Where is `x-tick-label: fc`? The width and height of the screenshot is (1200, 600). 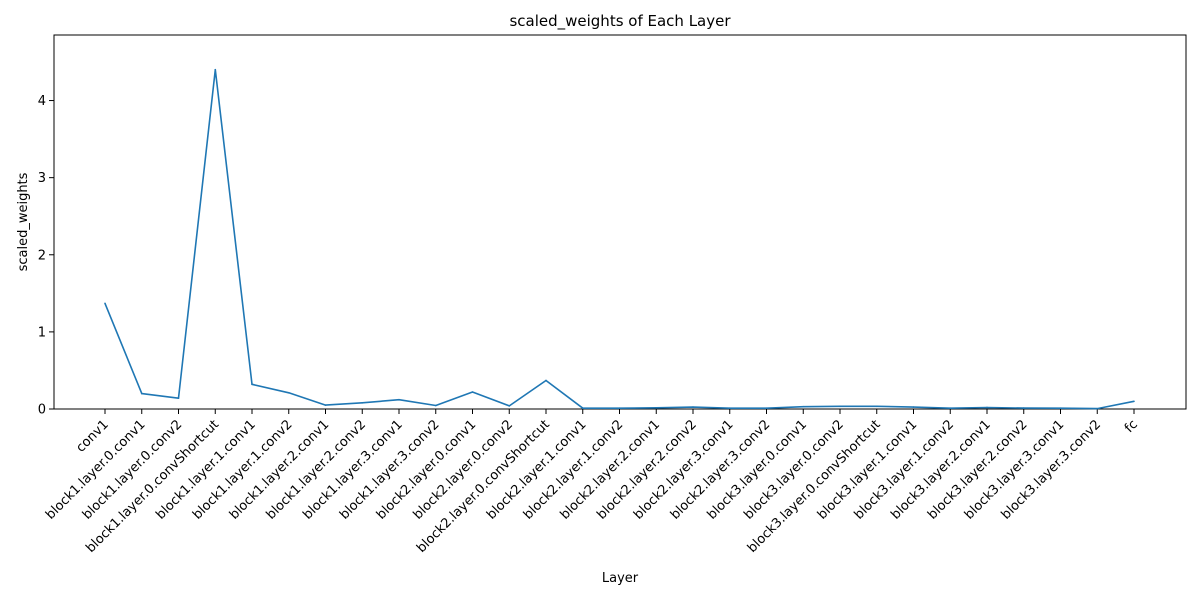
x-tick-label: fc is located at coordinates (1131, 426).